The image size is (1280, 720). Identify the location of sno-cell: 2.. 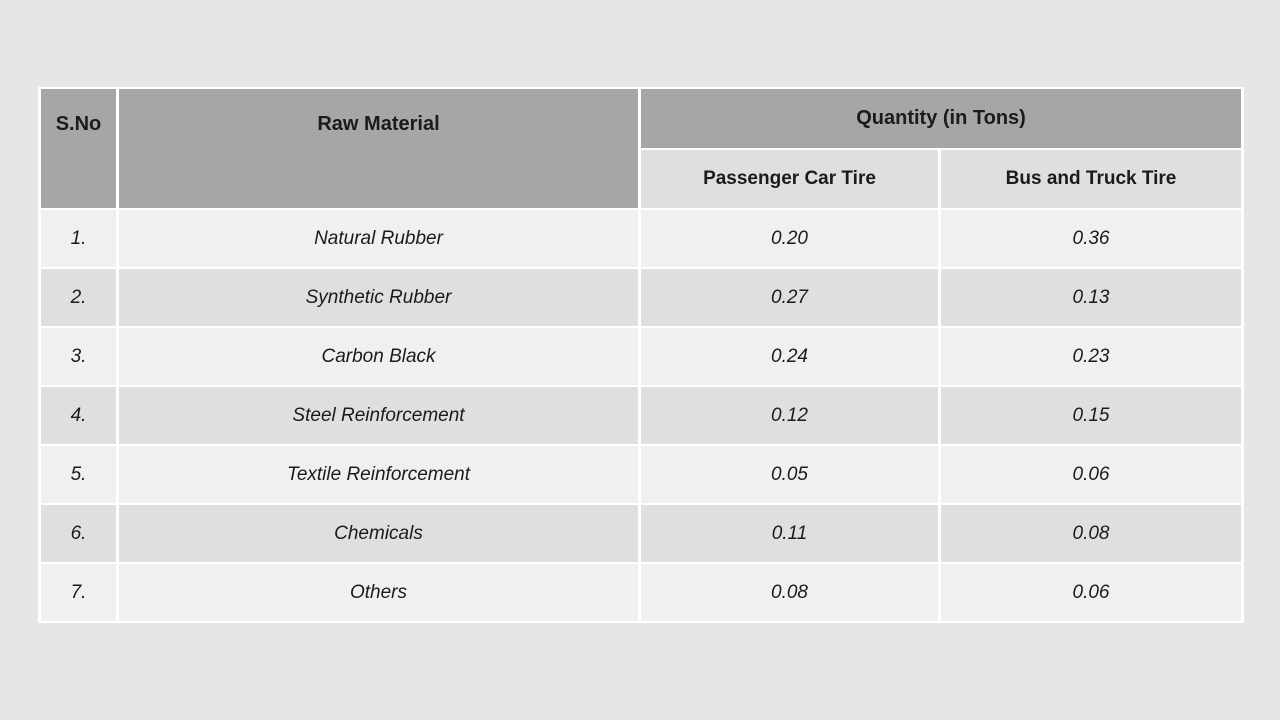
(78, 297).